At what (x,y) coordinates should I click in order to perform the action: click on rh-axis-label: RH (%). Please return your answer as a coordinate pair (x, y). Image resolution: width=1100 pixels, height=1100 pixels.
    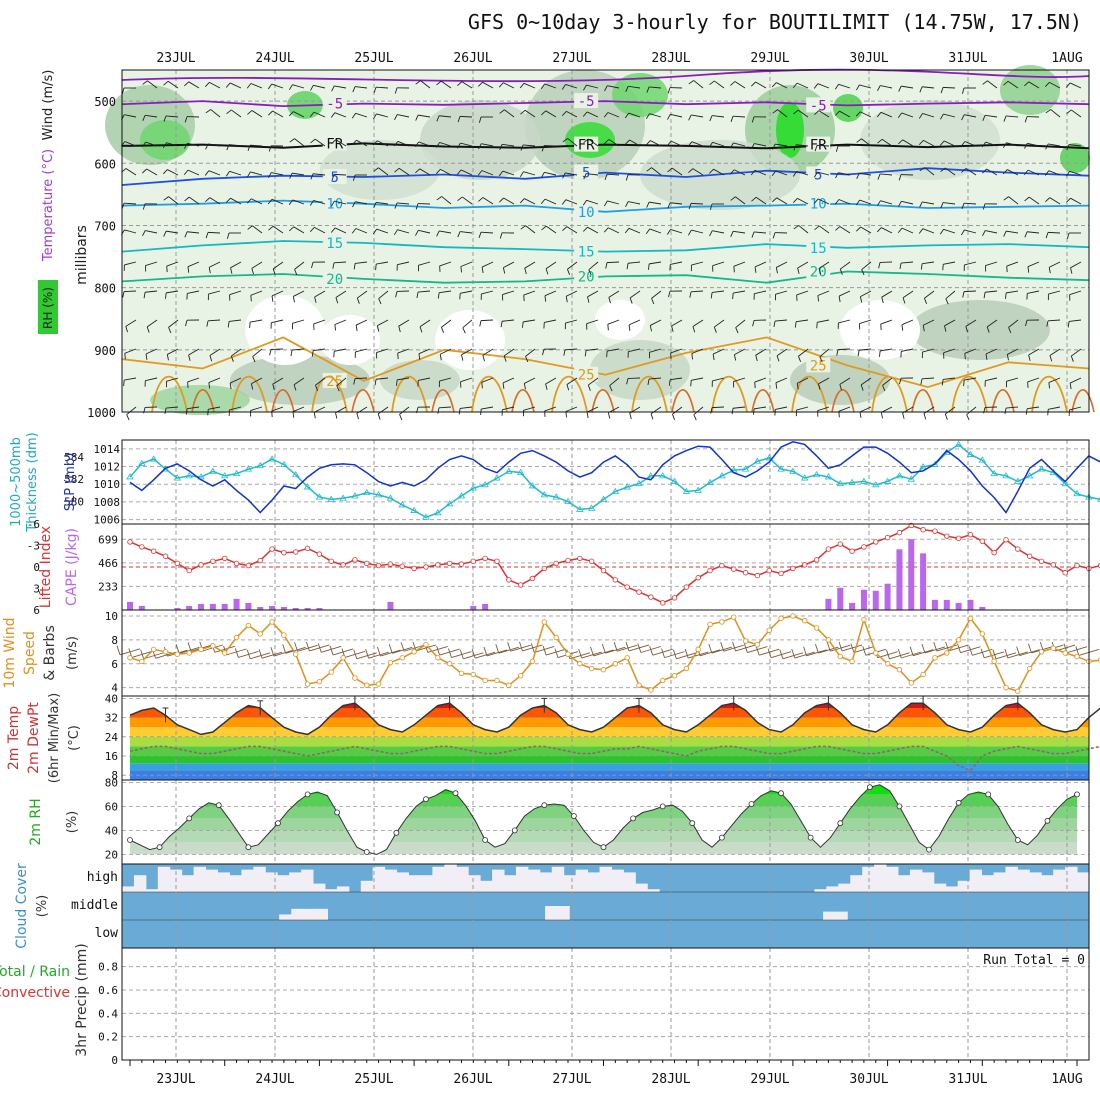
    Looking at the image, I should click on (48, 308).